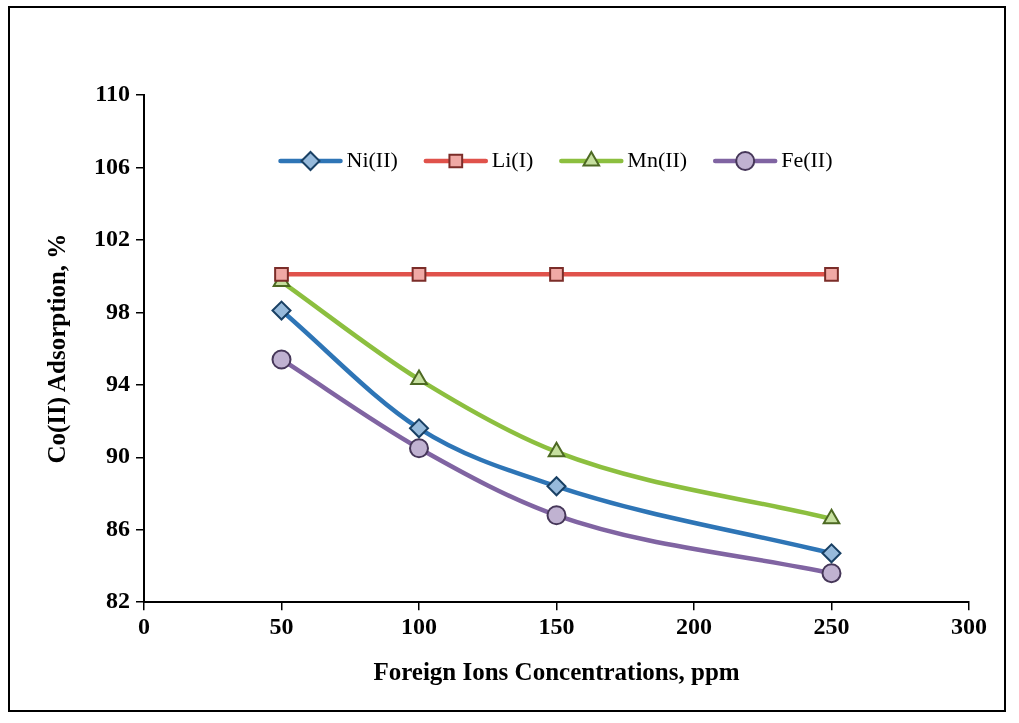  What do you see at coordinates (57, 348) in the screenshot?
I see `y-axis-title: Co(II) Adsorption, %` at bounding box center [57, 348].